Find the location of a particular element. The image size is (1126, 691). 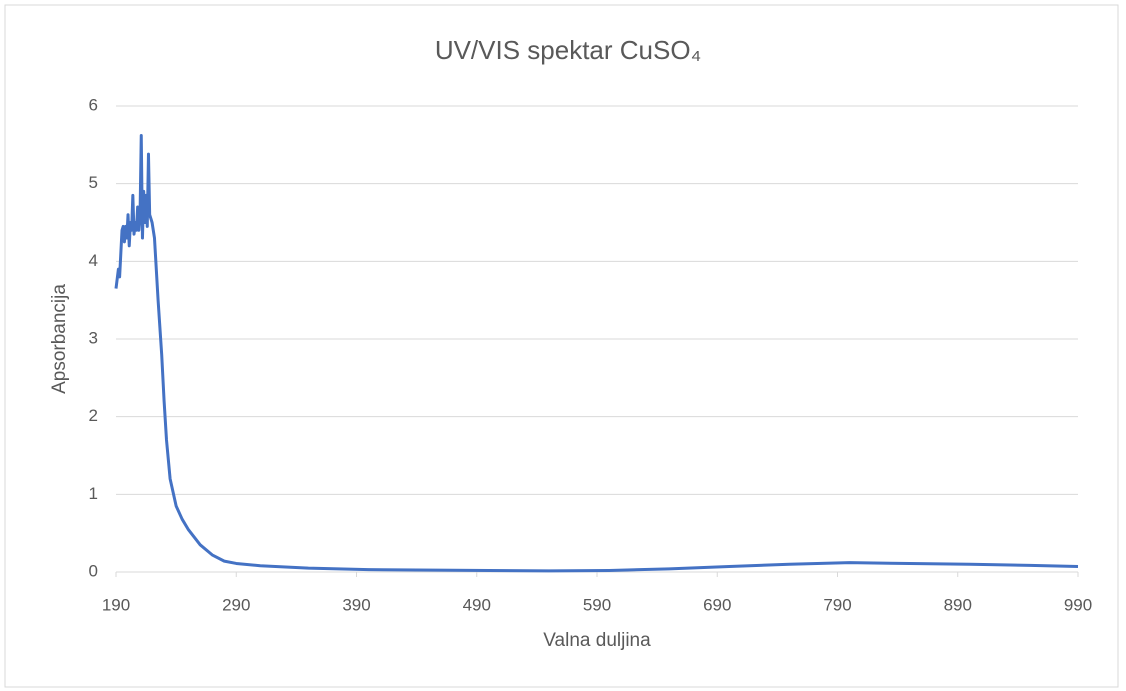

x-tick-label: 990 is located at coordinates (1078, 604).